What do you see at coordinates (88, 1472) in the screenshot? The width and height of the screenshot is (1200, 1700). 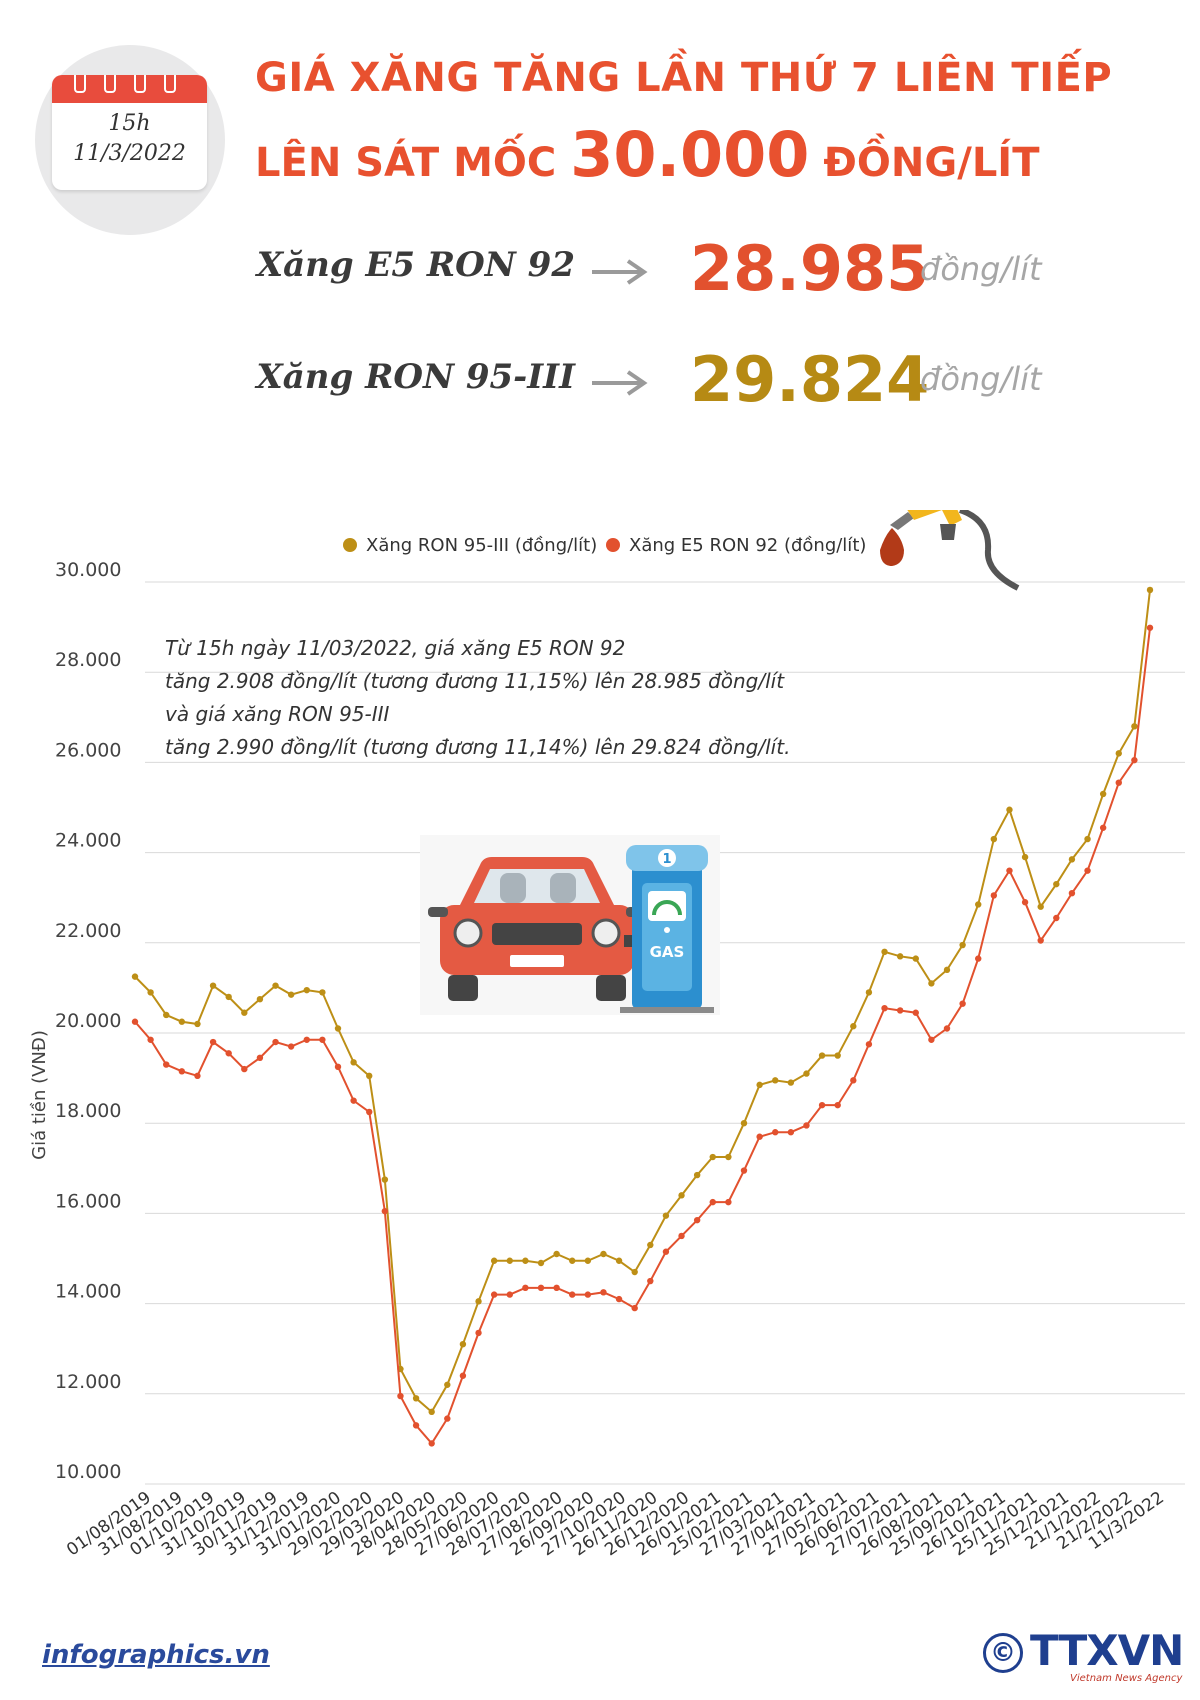 I see `y-tick-label: 10.000` at bounding box center [88, 1472].